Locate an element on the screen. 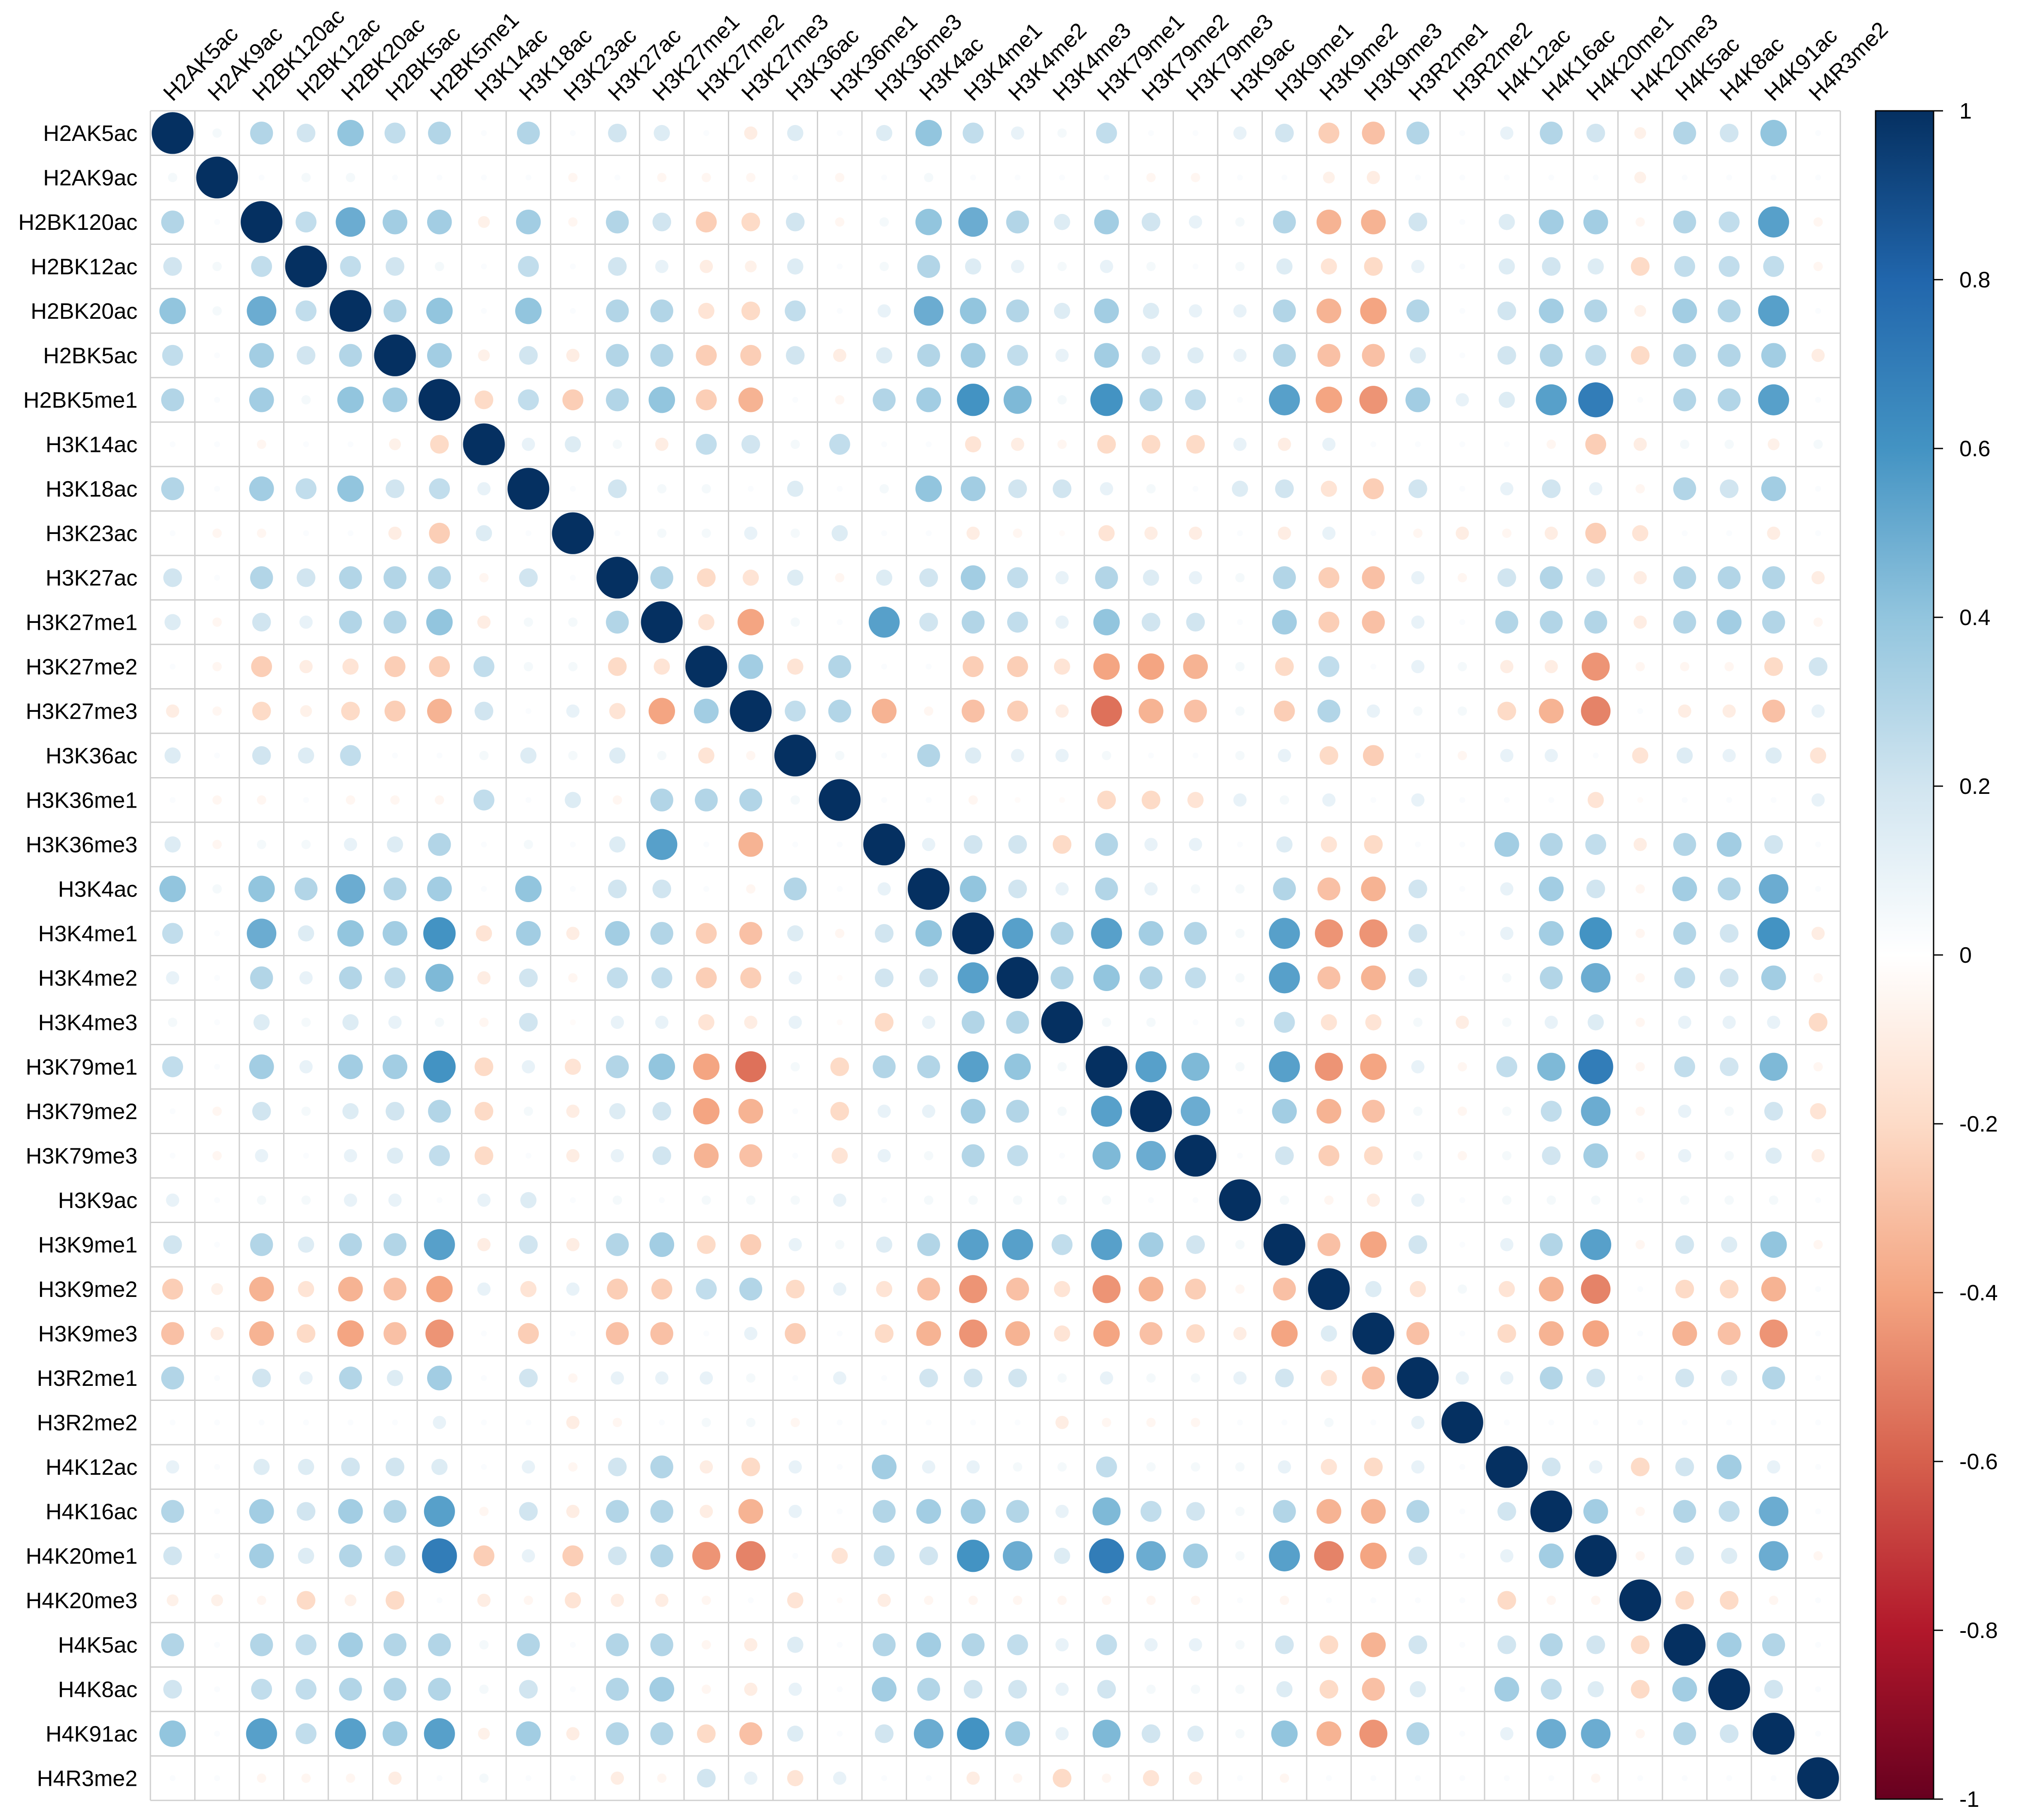 The image size is (2044, 1812). corr-circle-H3K9me1-H4K20me1 is located at coordinates (1596, 1244).